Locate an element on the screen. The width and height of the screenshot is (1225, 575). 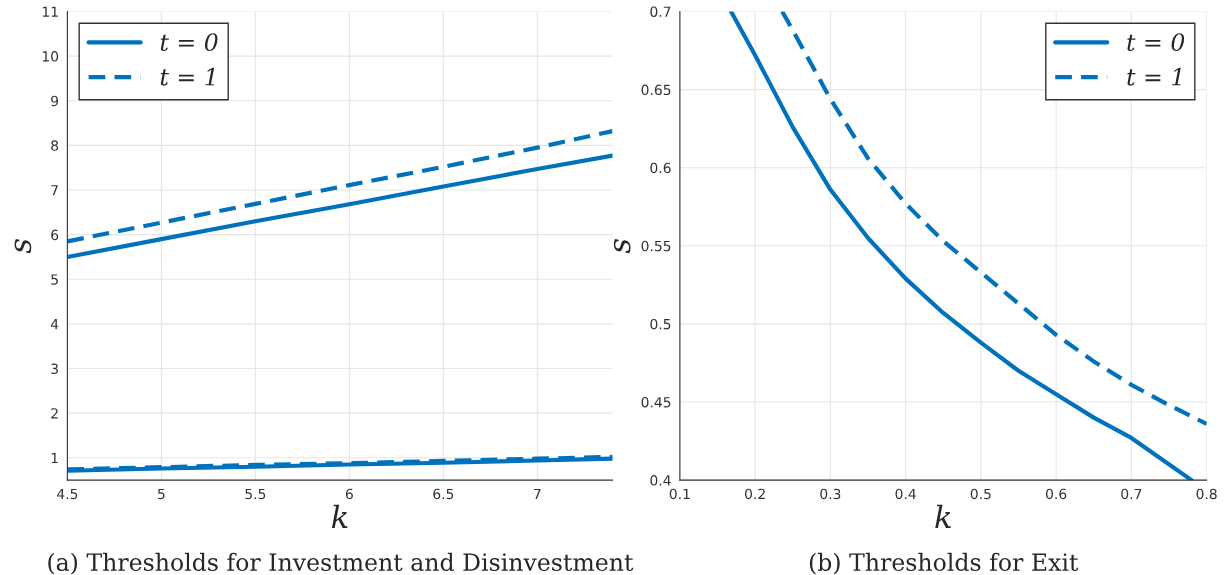
y-tick-label: 3 is located at coordinates (54, 369).